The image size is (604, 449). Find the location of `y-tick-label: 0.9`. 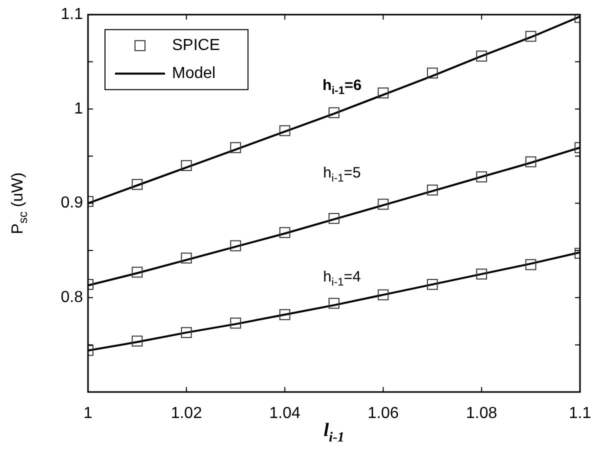

y-tick-label: 0.9 is located at coordinates (72, 203).